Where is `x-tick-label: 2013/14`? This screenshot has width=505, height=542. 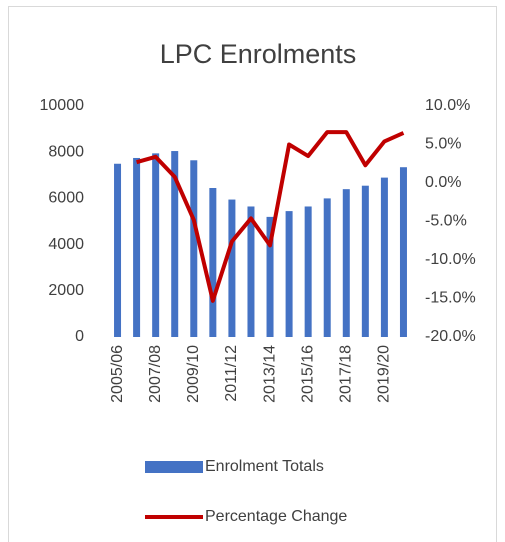 x-tick-label: 2013/14 is located at coordinates (269, 374).